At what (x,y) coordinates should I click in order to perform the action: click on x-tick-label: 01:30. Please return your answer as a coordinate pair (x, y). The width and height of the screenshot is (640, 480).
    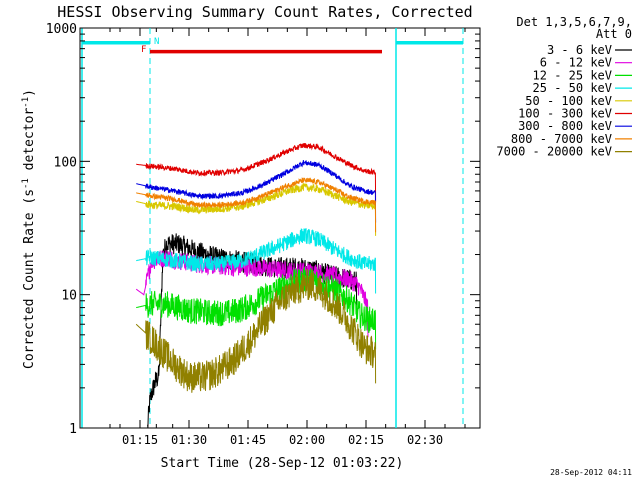
    Looking at the image, I should click on (189, 440).